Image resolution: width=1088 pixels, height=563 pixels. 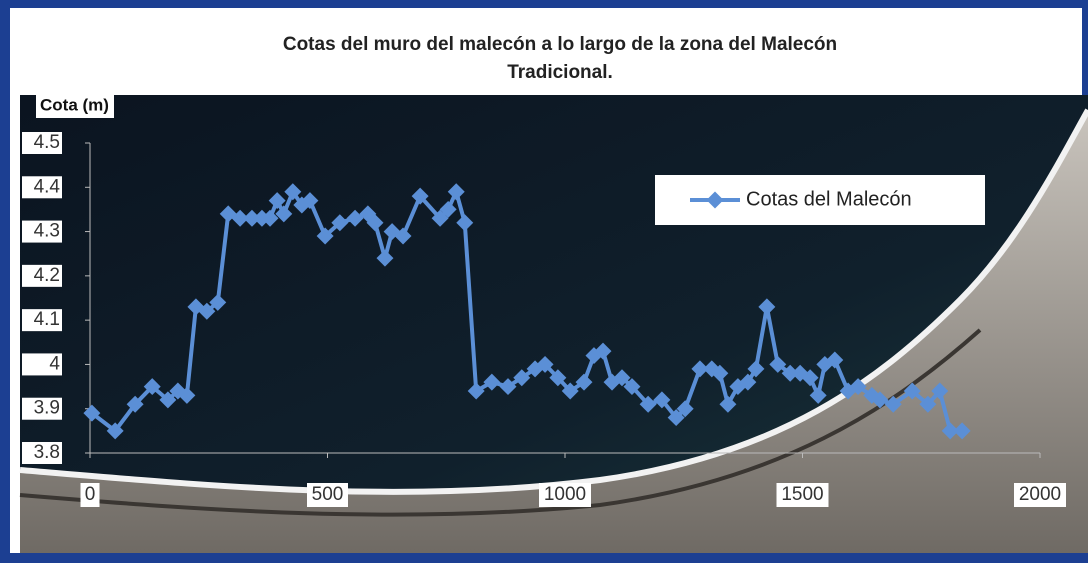 I want to click on y-tick-label: 3.8, so click(x=47, y=452).